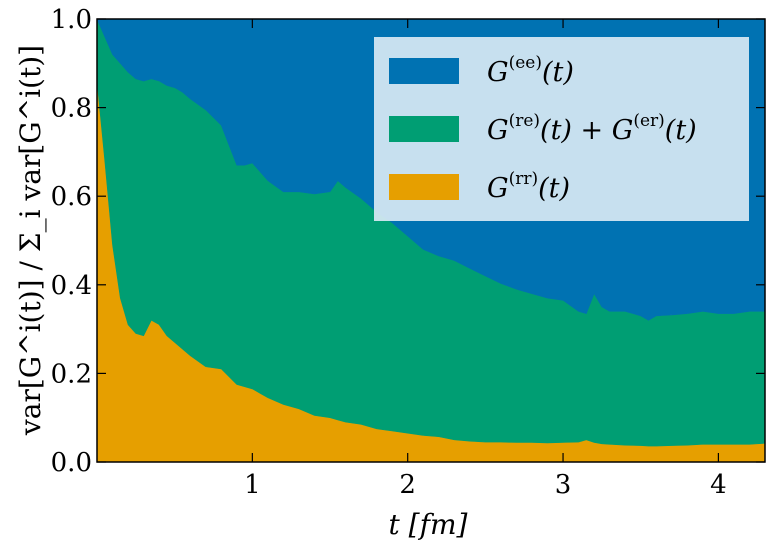  I want to click on y-tick-label: 0.4, so click(71, 286).